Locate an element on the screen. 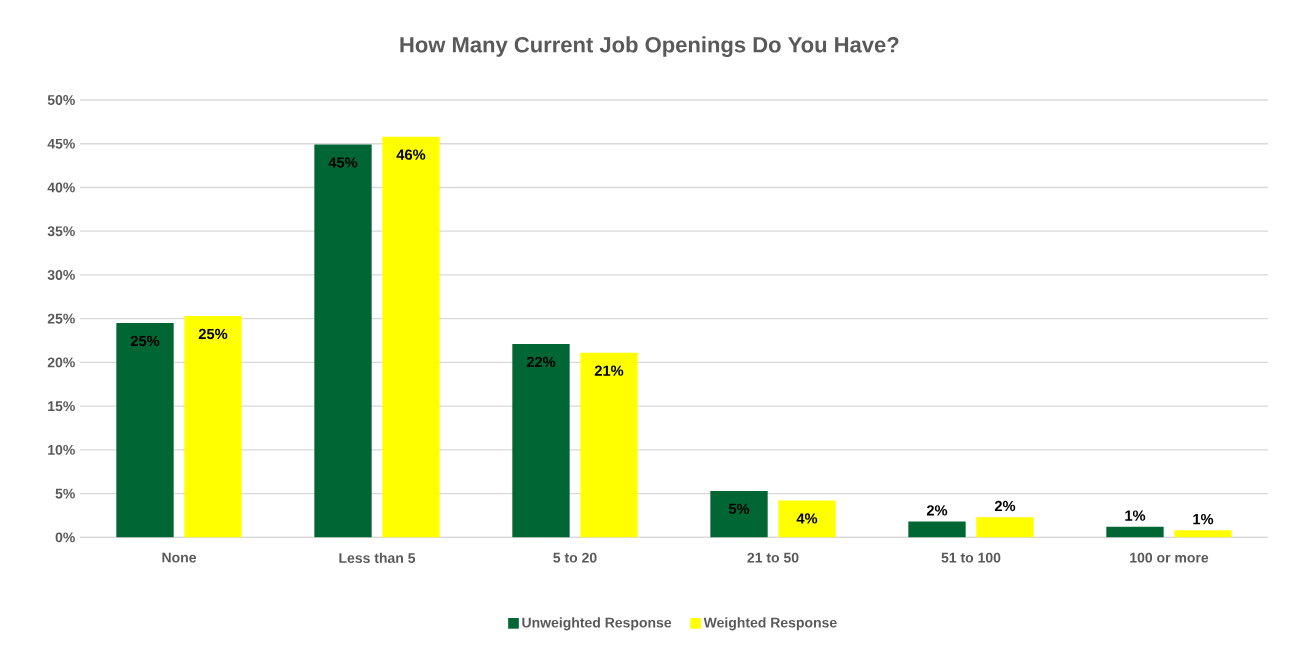  y-tick-label: 15% is located at coordinates (61, 406).